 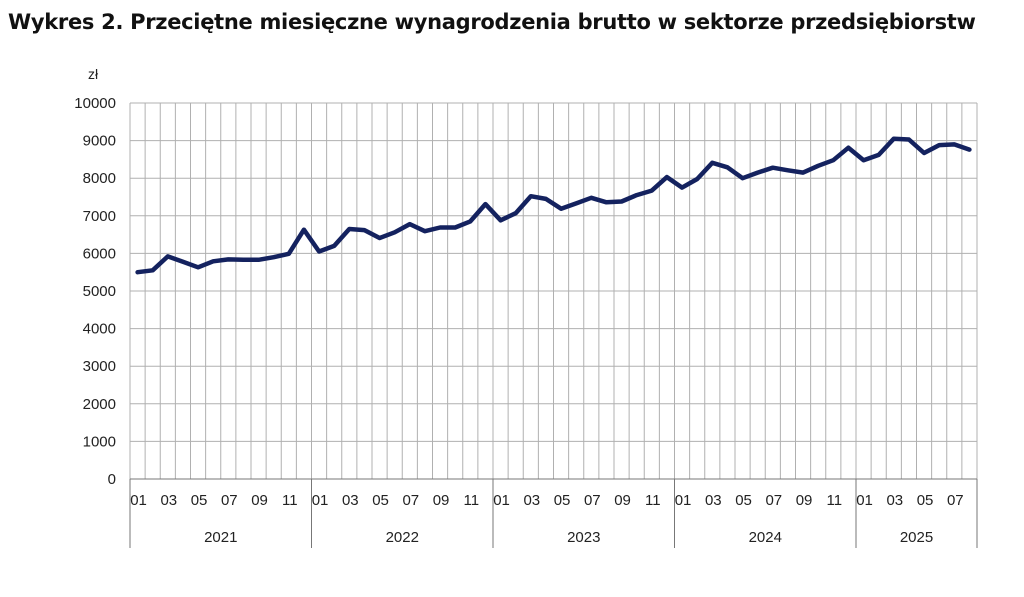 I want to click on y-tick-label: 6000, so click(x=99, y=253).